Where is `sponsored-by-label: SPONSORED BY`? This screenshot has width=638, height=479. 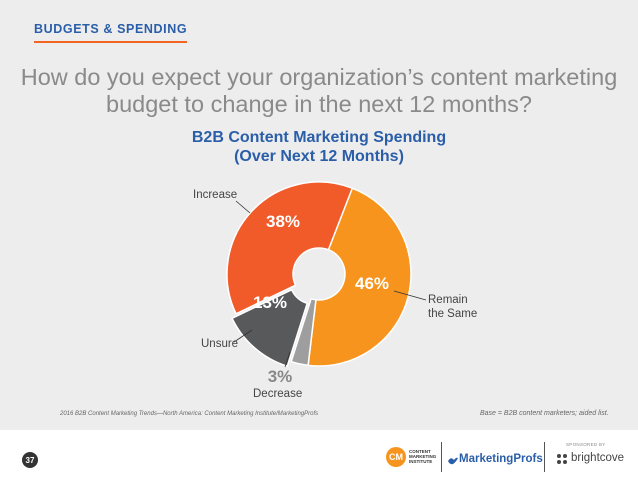
sponsored-by-label: SPONSORED BY is located at coordinates (586, 444).